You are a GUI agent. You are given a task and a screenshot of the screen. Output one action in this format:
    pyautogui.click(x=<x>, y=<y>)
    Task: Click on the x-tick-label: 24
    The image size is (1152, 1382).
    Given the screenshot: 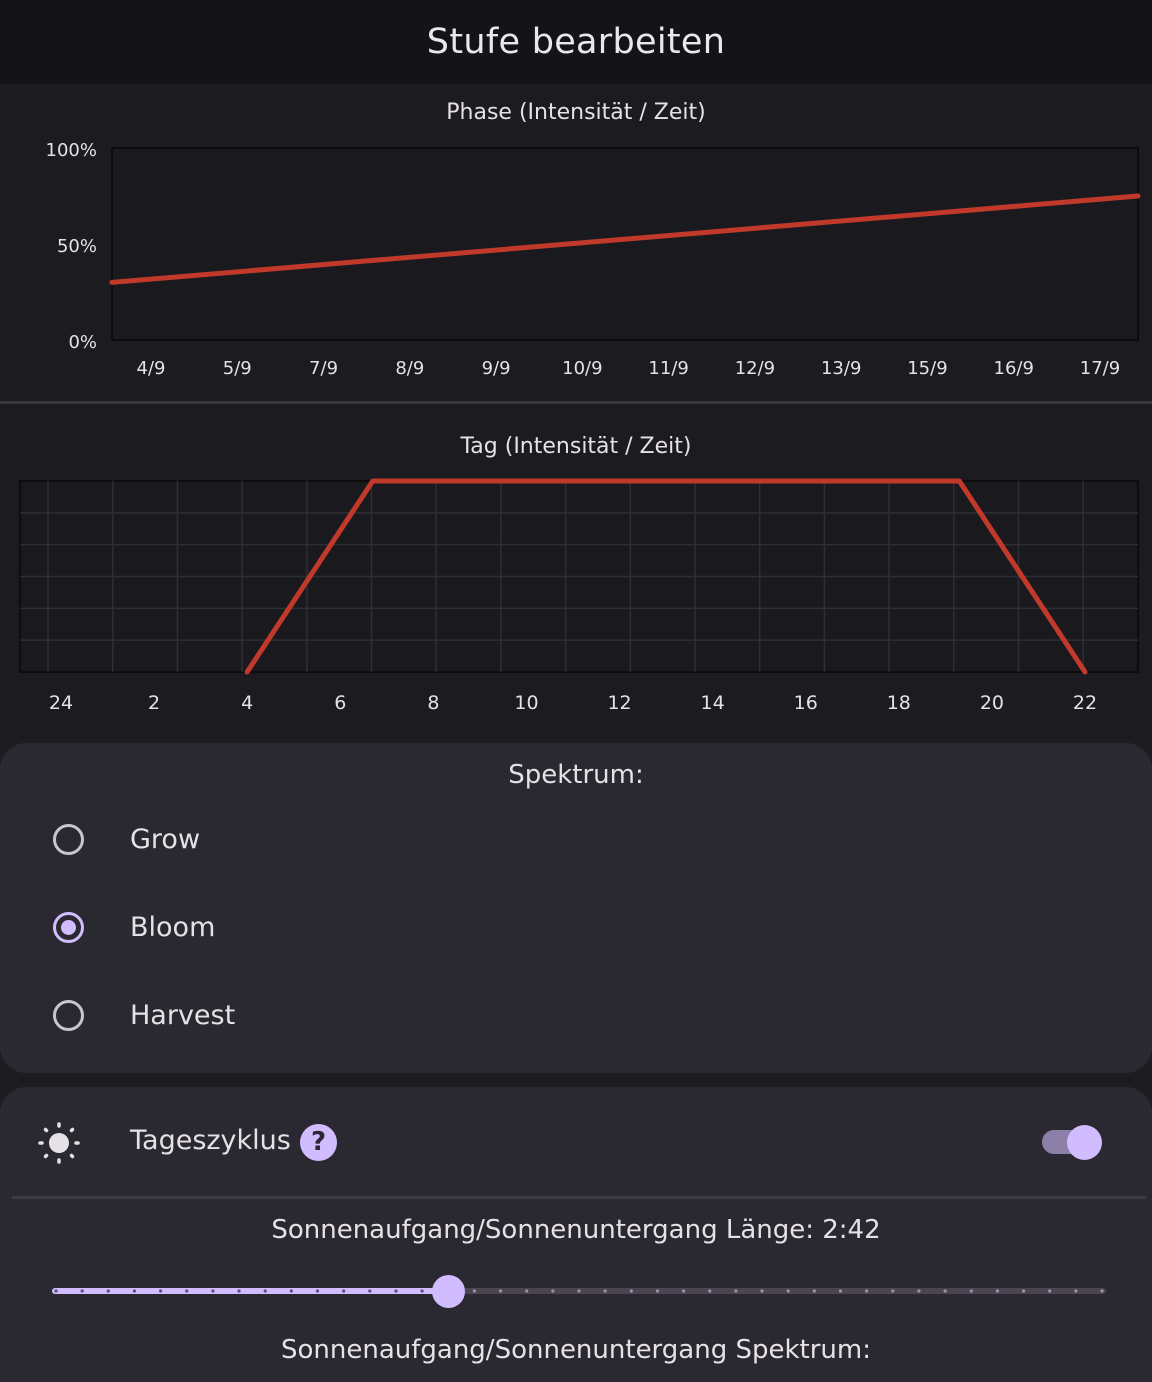 What is the action you would take?
    pyautogui.click(x=61, y=703)
    